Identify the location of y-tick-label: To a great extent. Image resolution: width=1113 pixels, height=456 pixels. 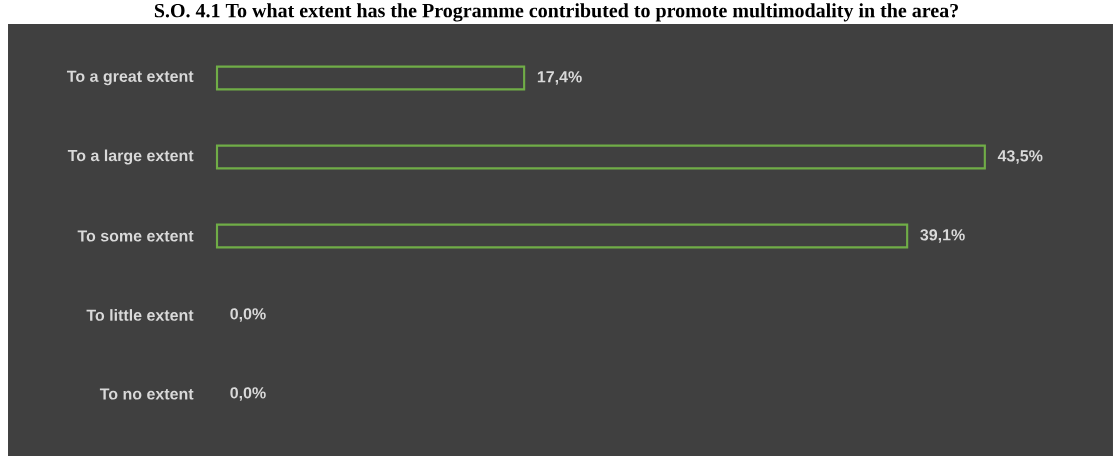
(130, 78).